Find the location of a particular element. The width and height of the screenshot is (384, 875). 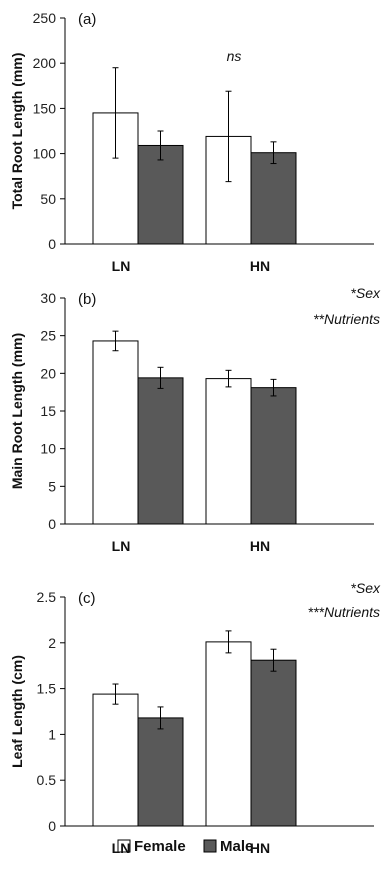

significance-annotation: ns is located at coordinates (234, 56).